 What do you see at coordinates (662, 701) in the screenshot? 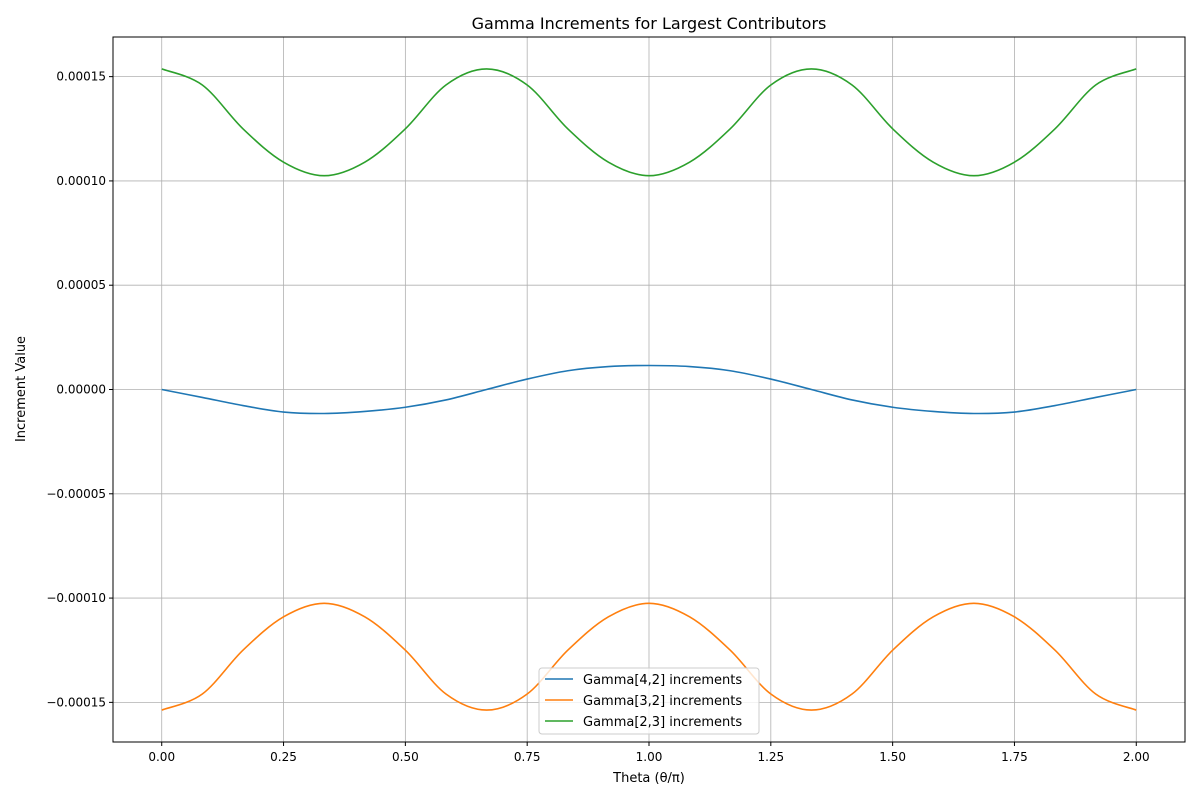
I see `legend-label-2: Gamma[3,2] increments` at bounding box center [662, 701].